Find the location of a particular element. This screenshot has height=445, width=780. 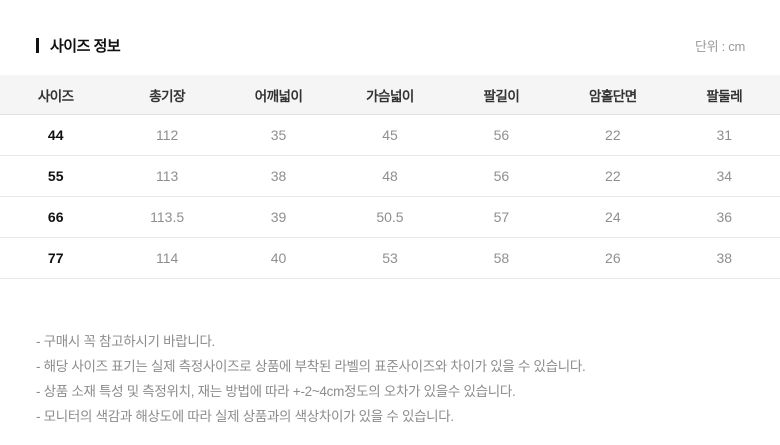

section-header: 사이즈 정보 단위 : cm is located at coordinates (390, 28).